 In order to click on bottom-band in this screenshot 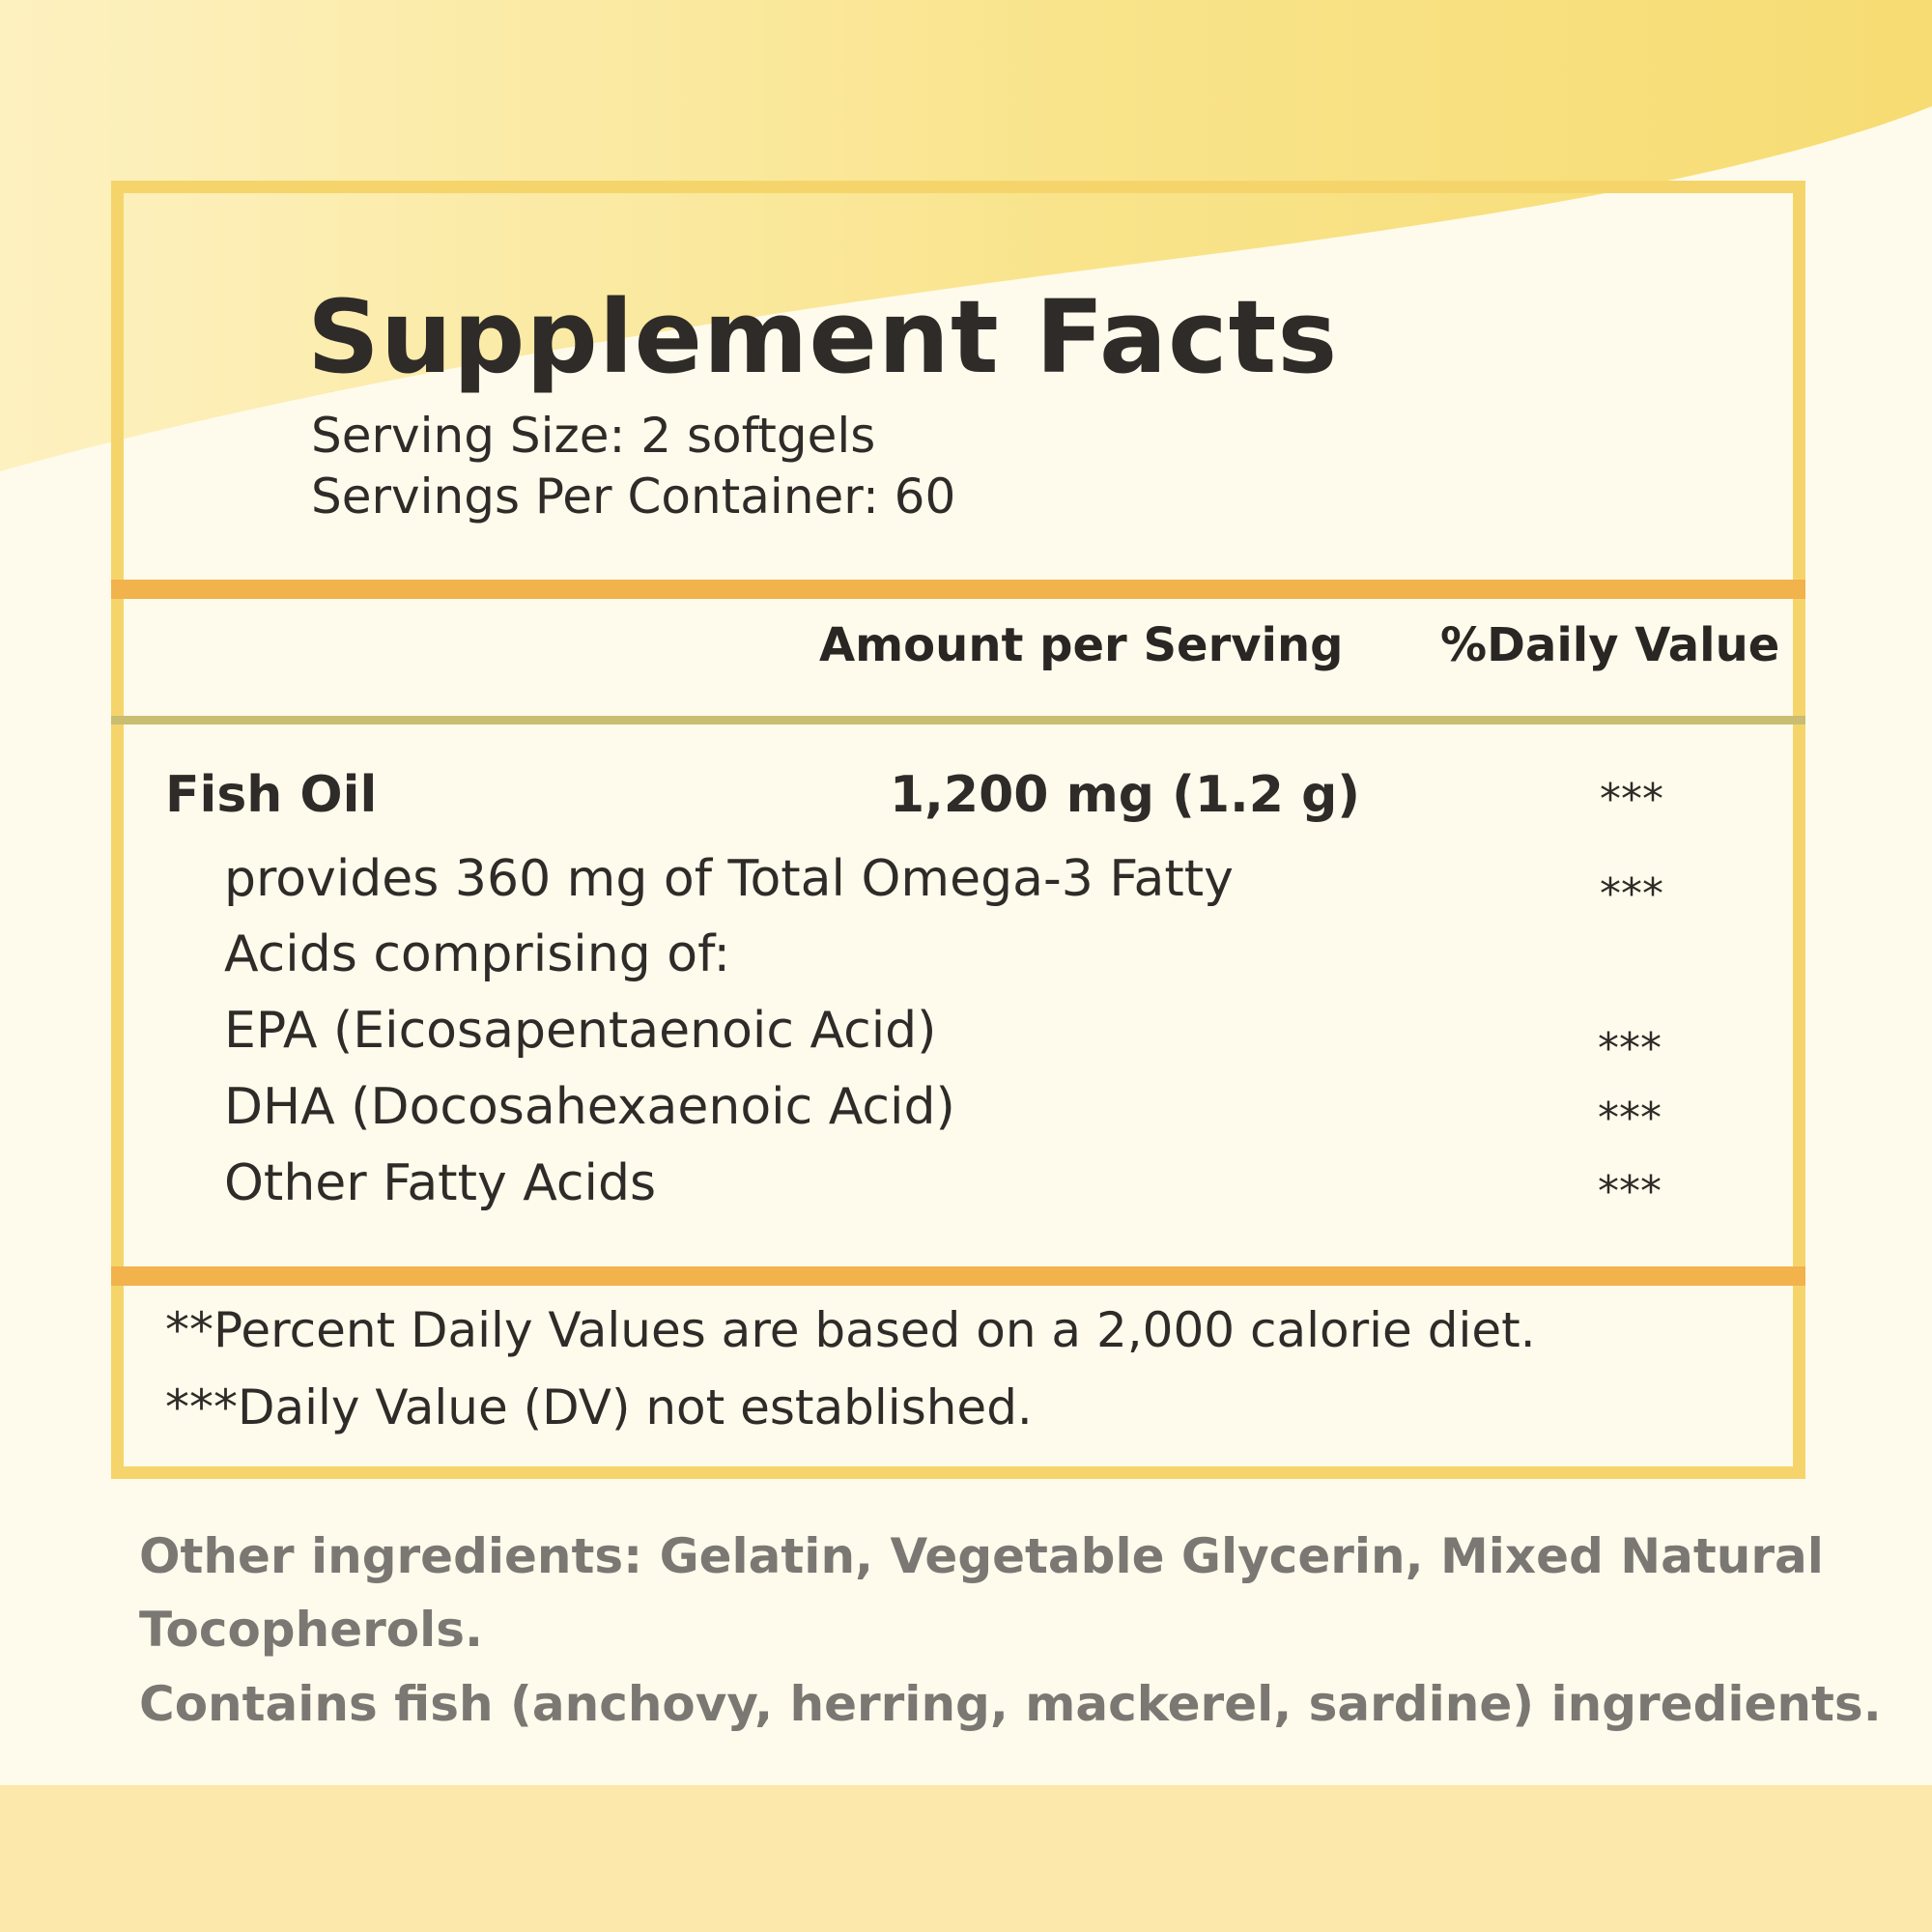, I will do `click(966, 1858)`.